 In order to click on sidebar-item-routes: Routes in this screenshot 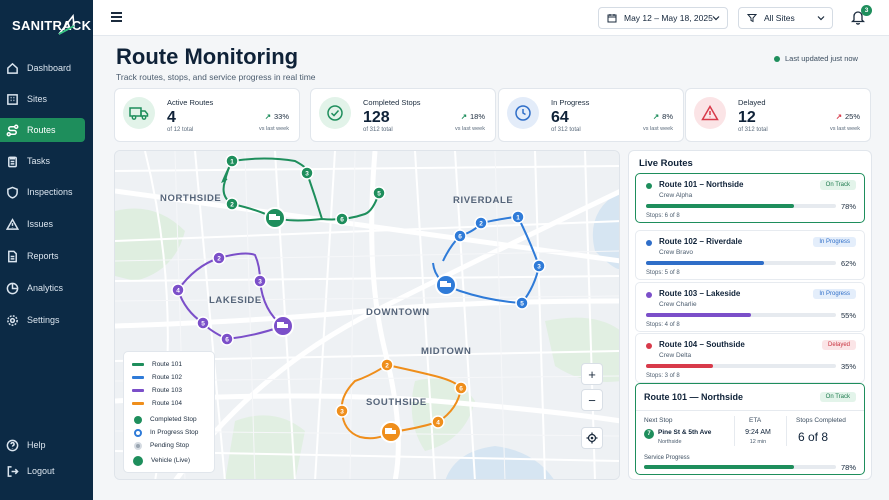, I will do `click(42, 130)`.